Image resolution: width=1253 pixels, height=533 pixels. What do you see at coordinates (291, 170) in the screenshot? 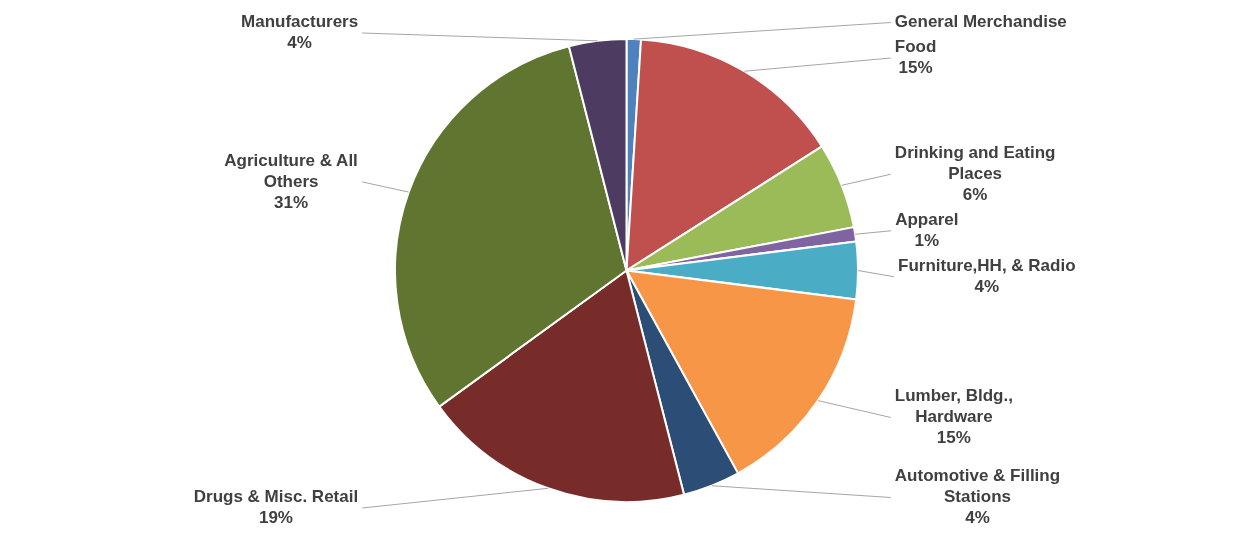
I see `slice-label: Agriculture & All Others` at bounding box center [291, 170].